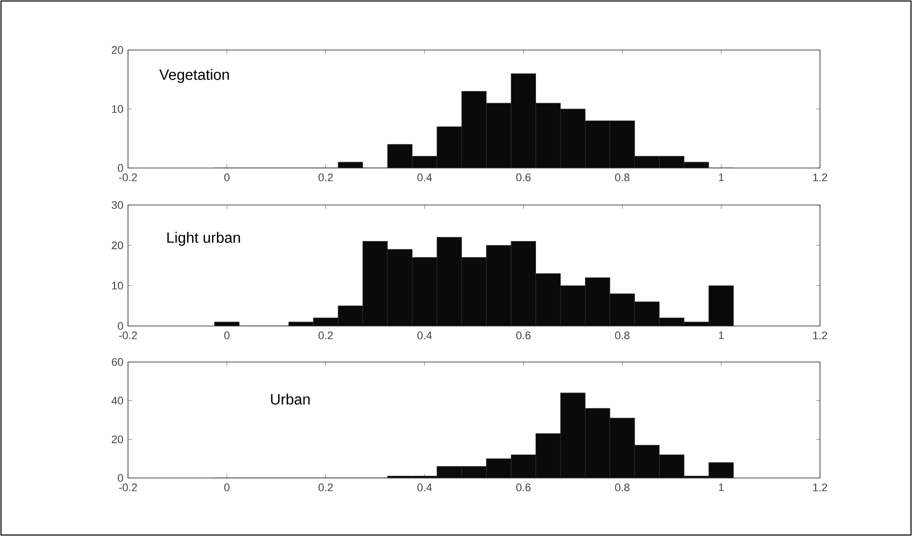 The width and height of the screenshot is (912, 536). Describe the element at coordinates (118, 362) in the screenshot. I see `y-tick-label: 60` at that location.